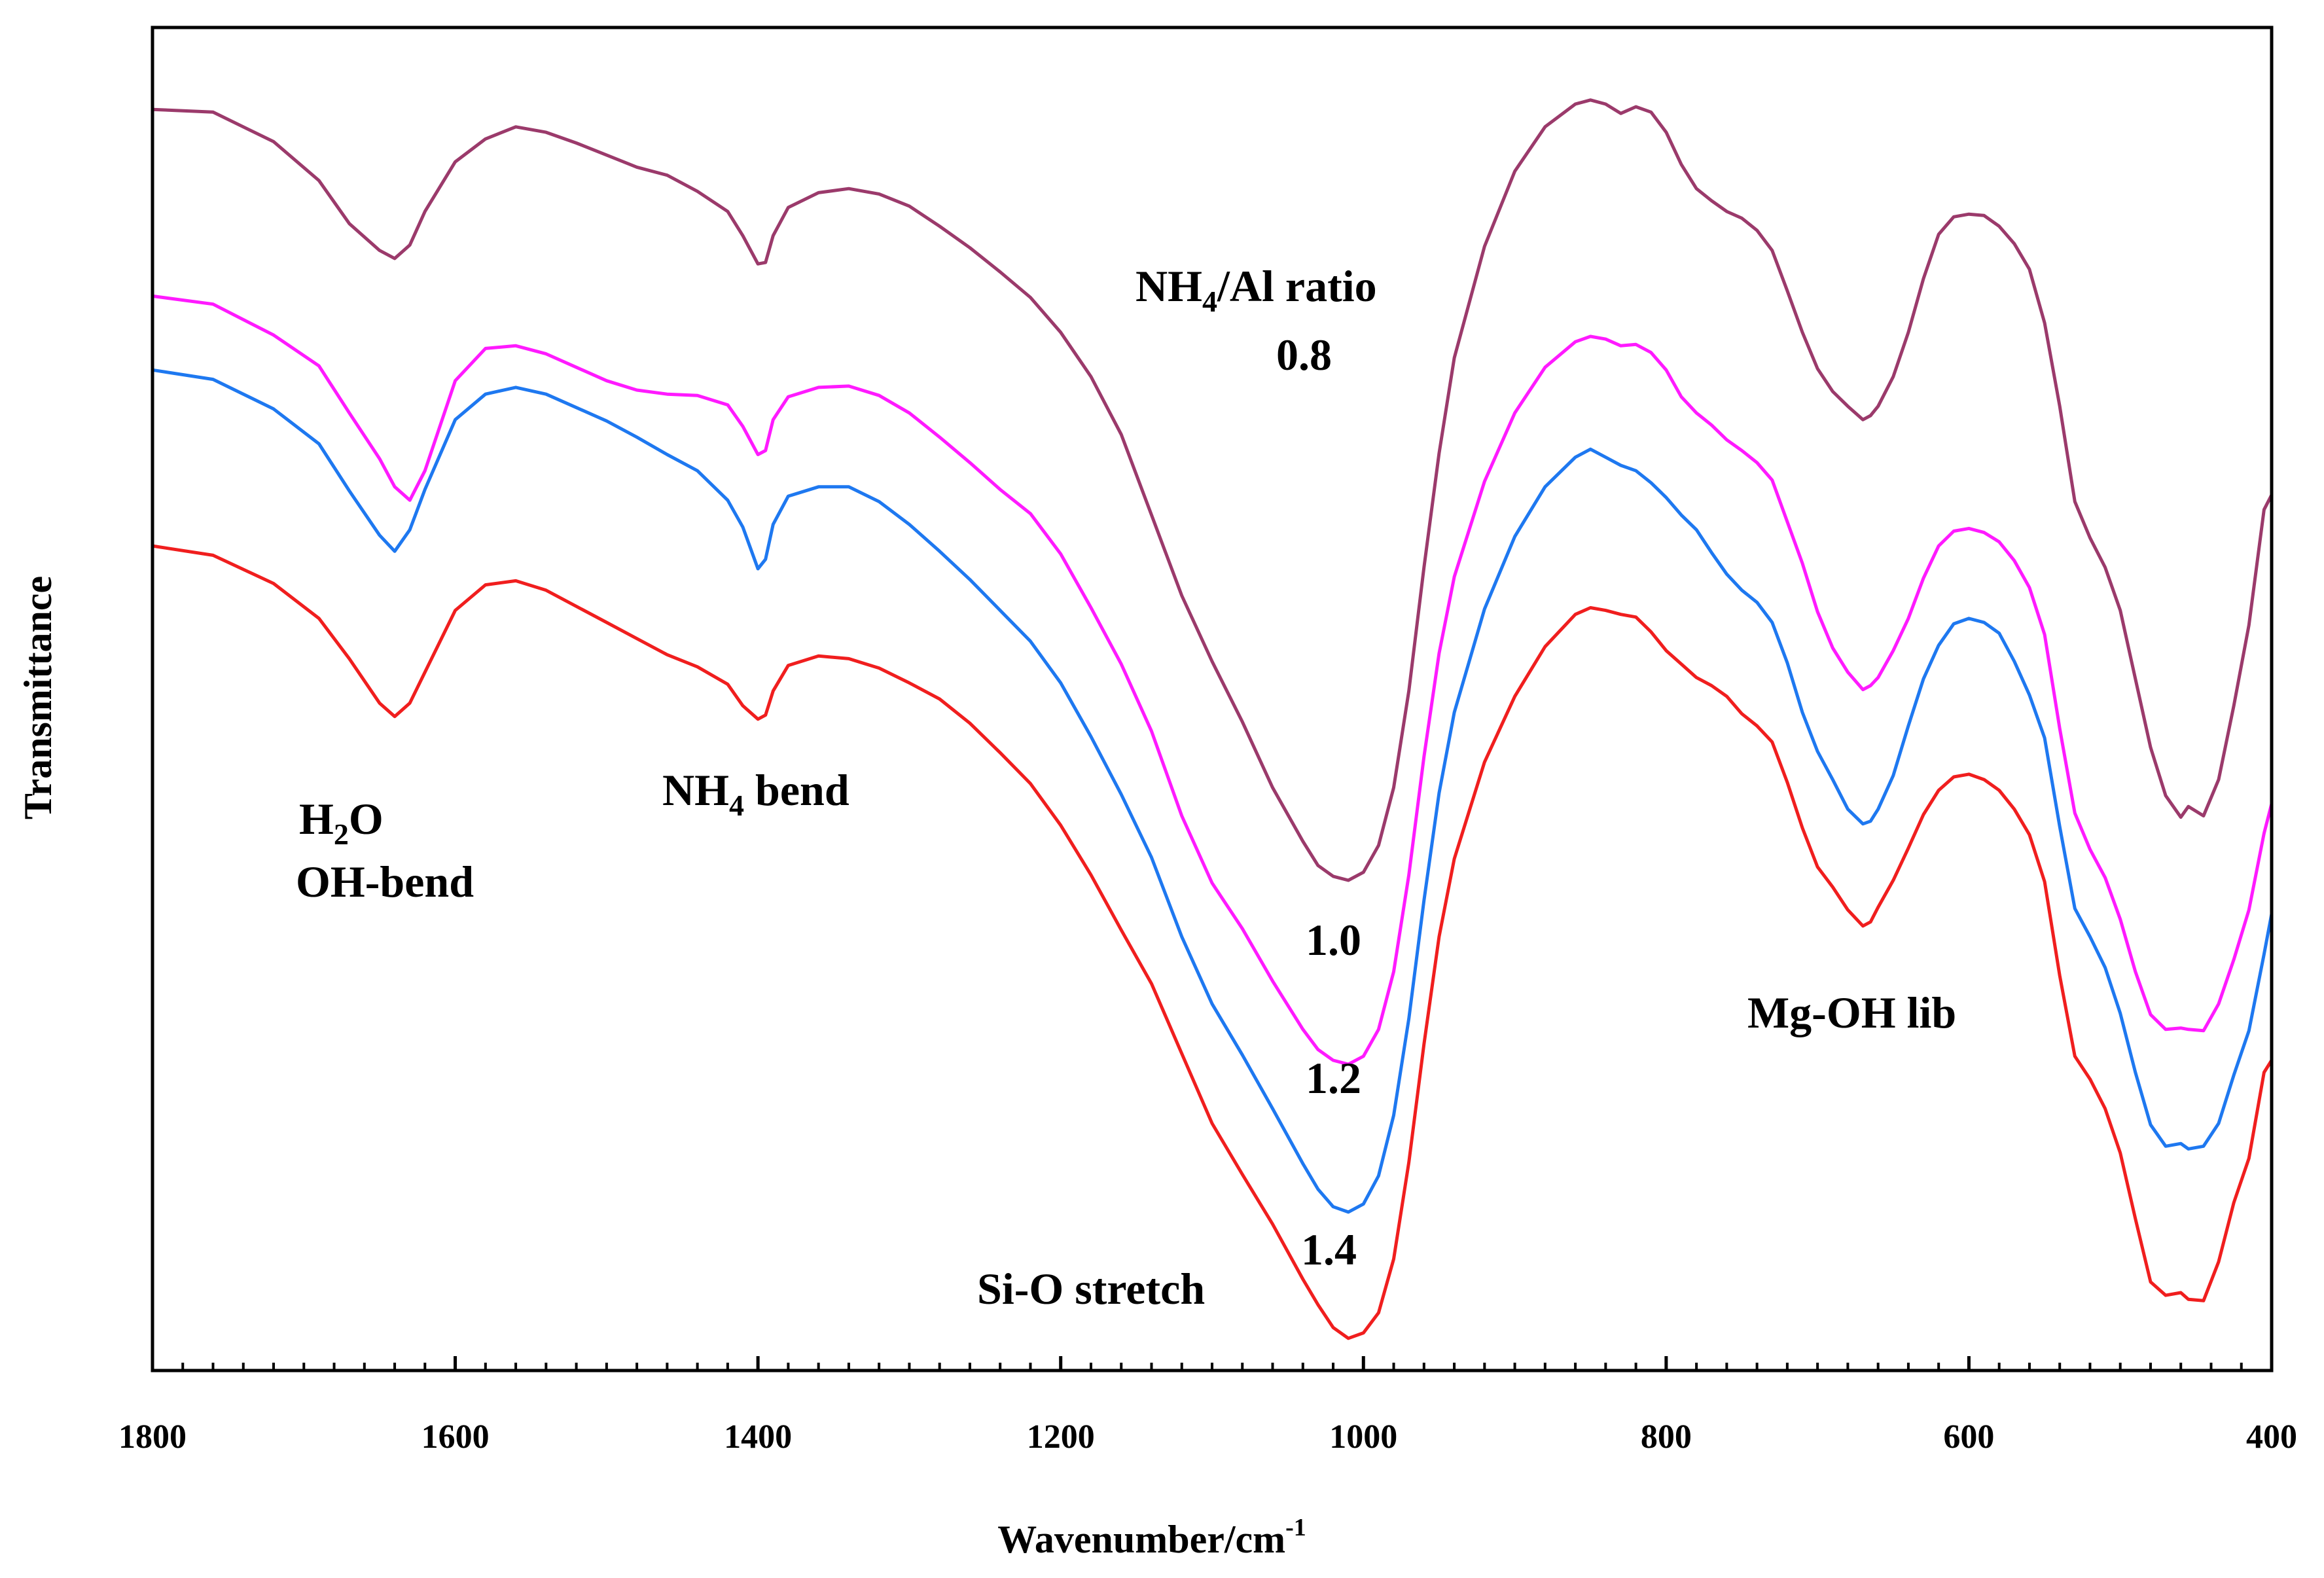 This screenshot has height=1578, width=2324. I want to click on nh4-bend-main: NH, so click(695, 790).